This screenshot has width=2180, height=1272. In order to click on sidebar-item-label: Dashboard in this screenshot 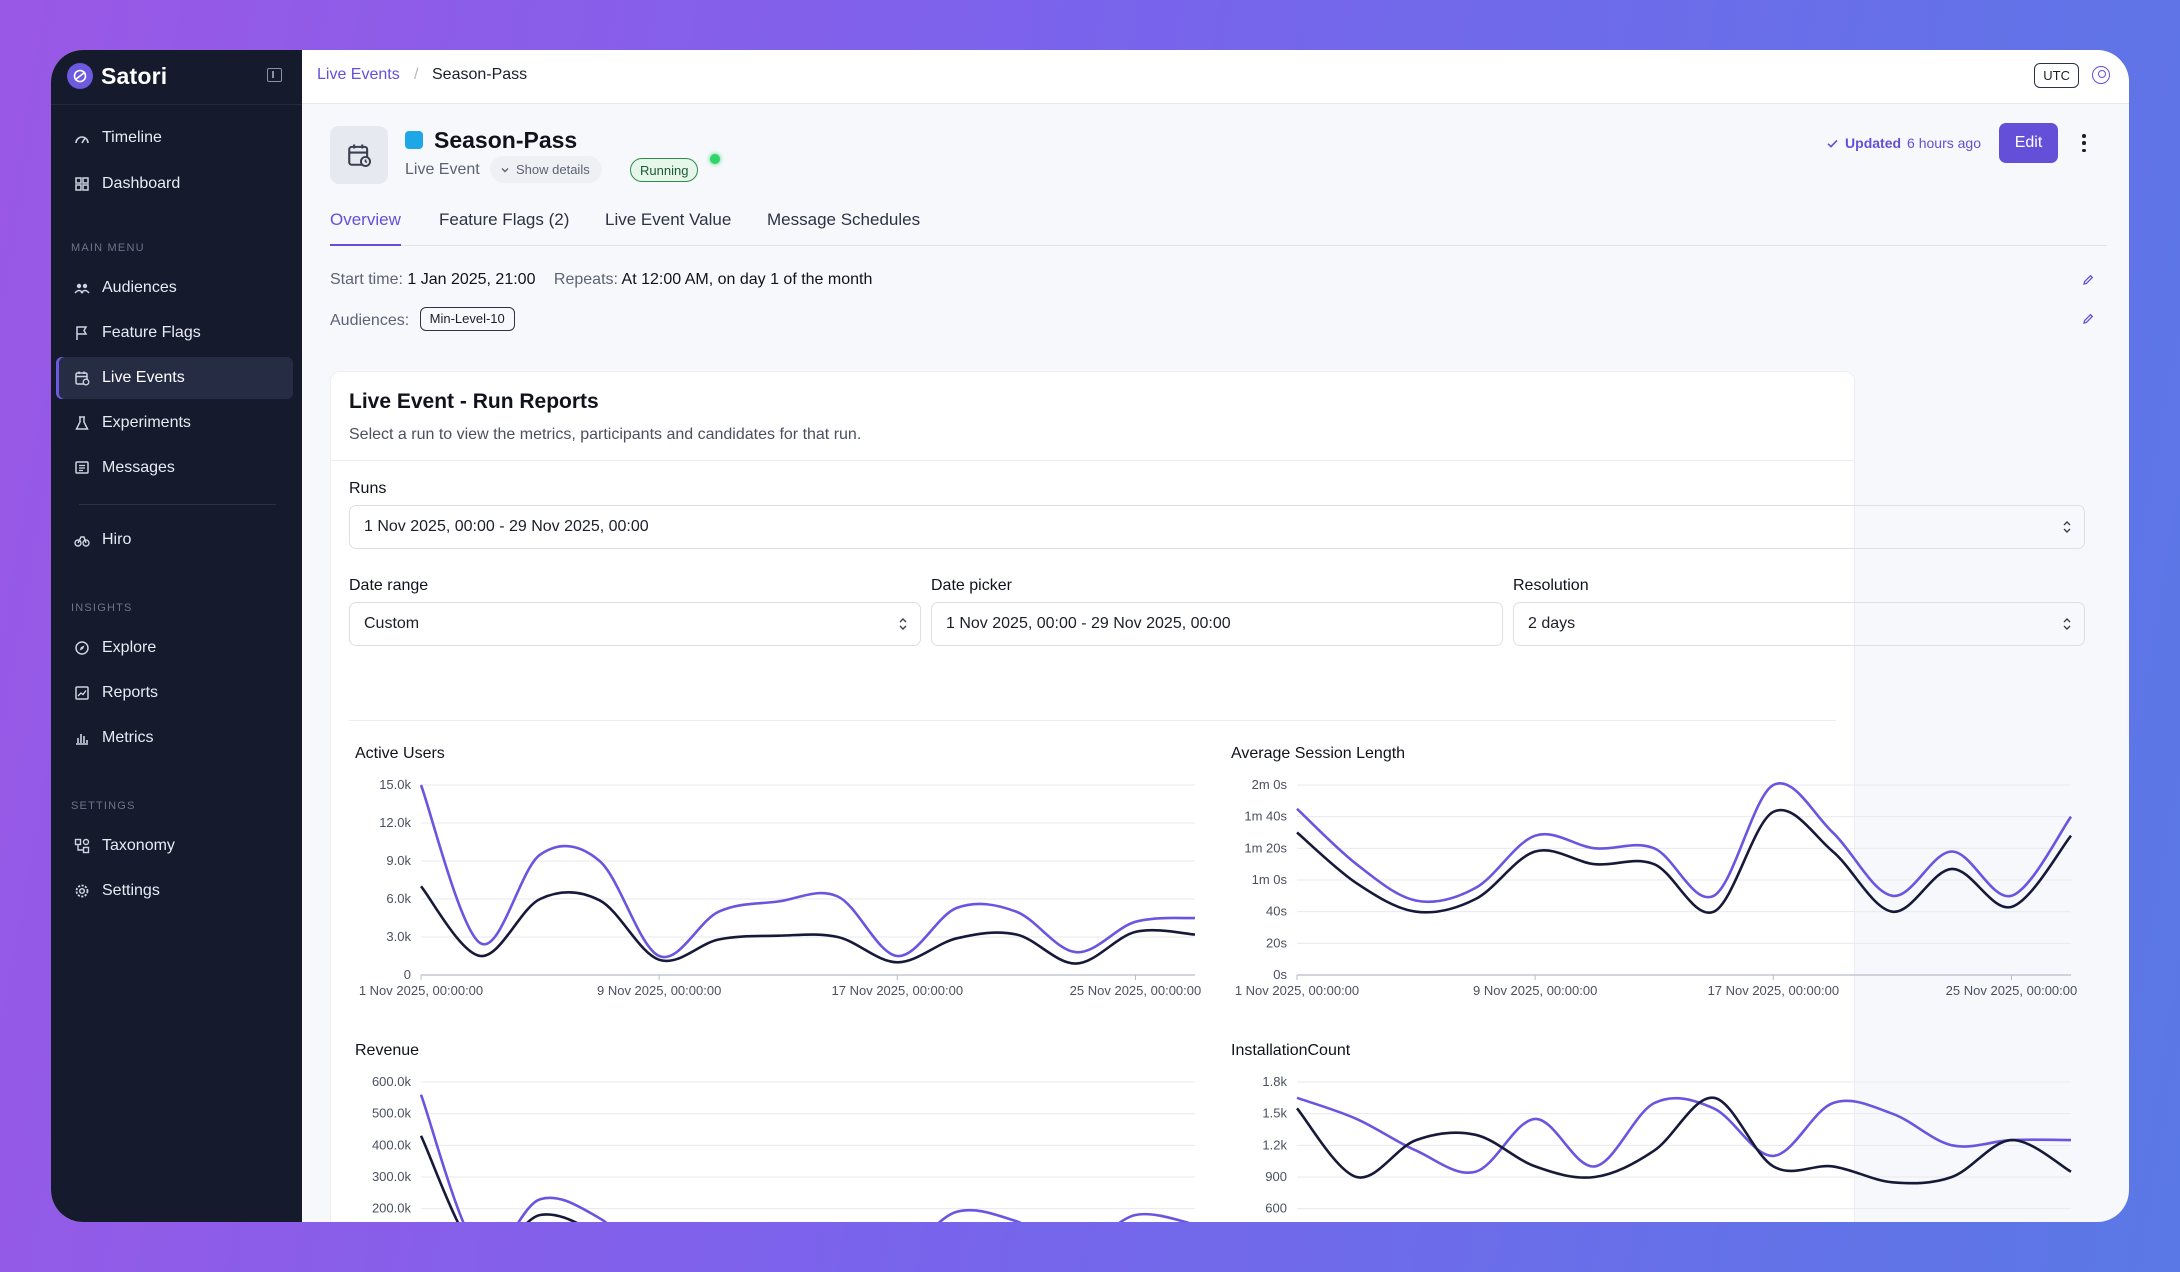, I will do `click(141, 183)`.